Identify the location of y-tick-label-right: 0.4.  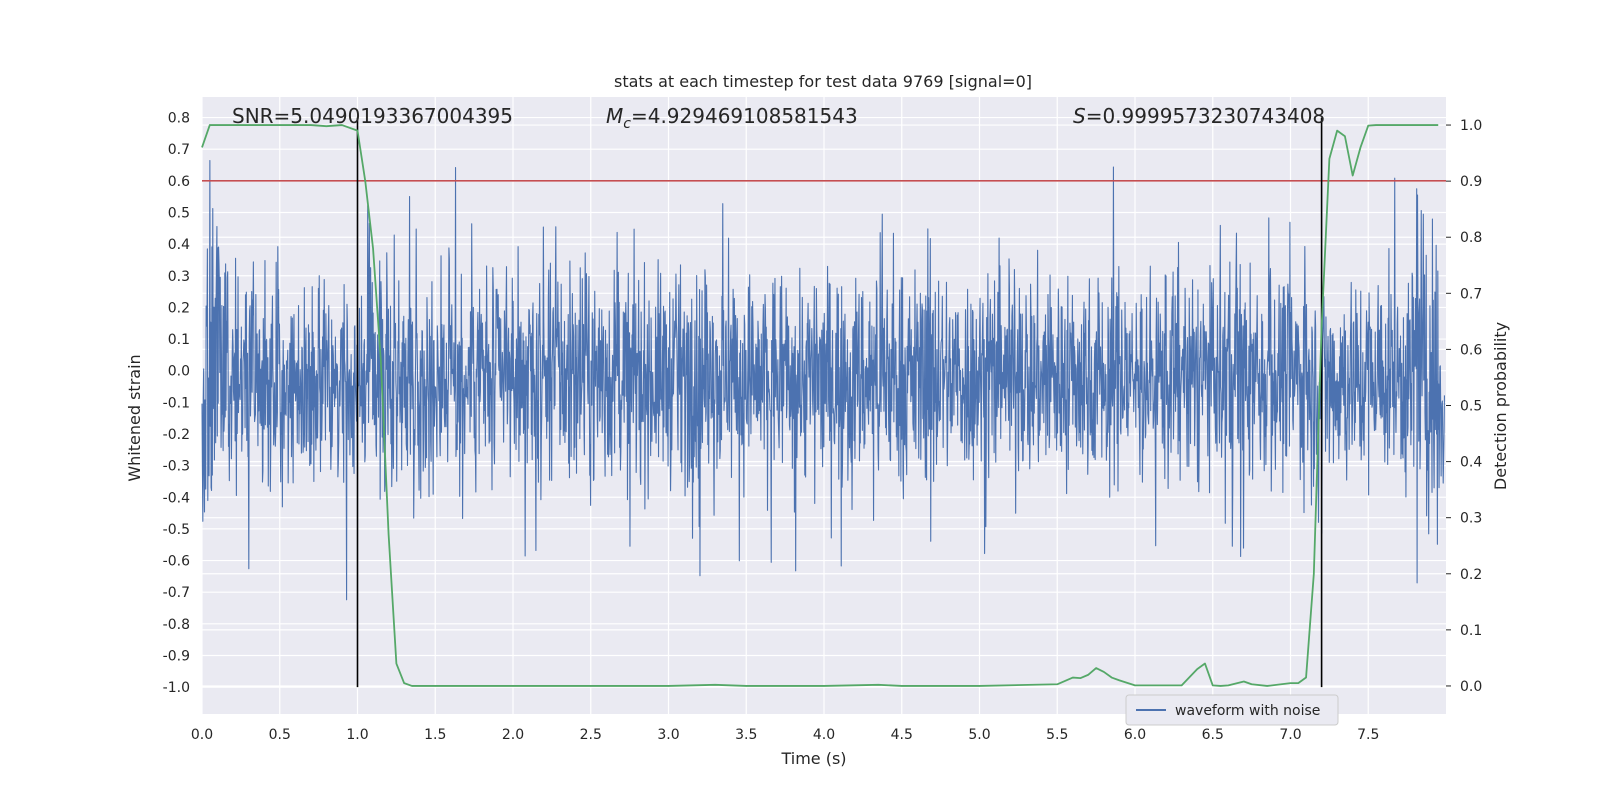
(1471, 463).